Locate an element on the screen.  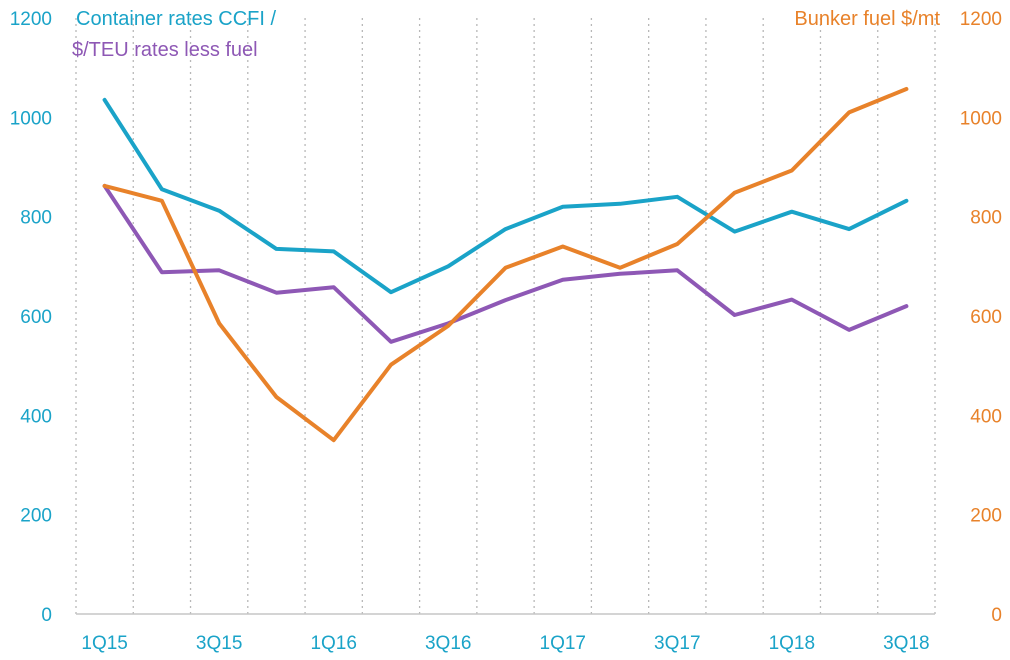
left-tick-label: 200 is located at coordinates (36, 516).